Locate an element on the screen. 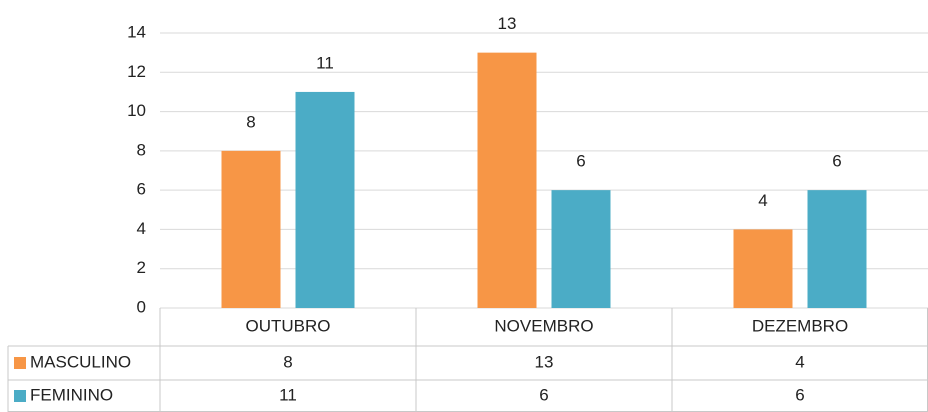  data-label: 13 is located at coordinates (507, 23).